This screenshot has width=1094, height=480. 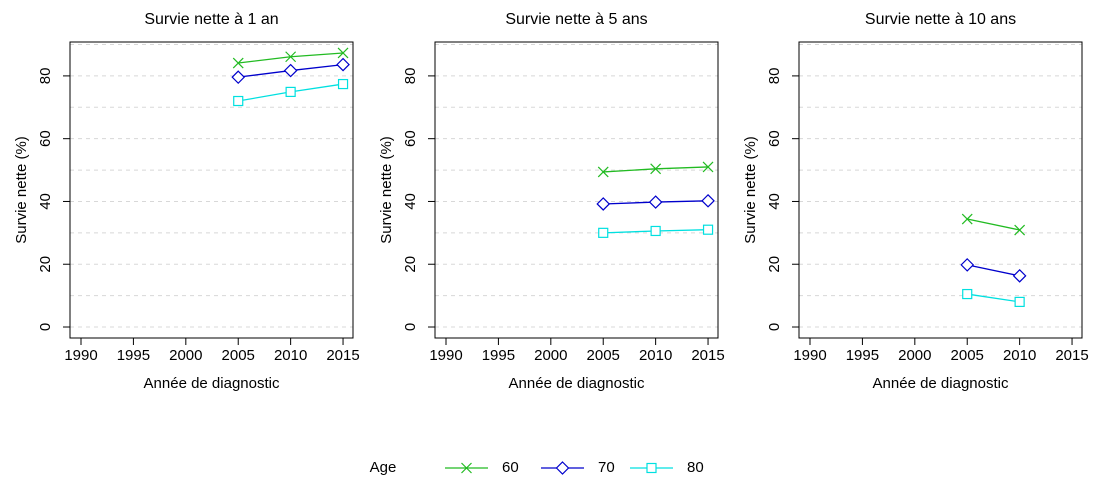 I want to click on chart-title: Survie nette à 10 ans, so click(x=940, y=19).